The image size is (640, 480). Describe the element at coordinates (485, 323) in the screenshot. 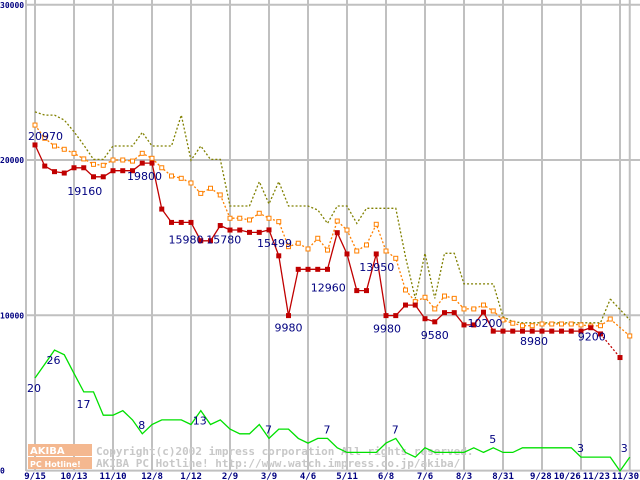

I see `data-label-low: 10200` at that location.